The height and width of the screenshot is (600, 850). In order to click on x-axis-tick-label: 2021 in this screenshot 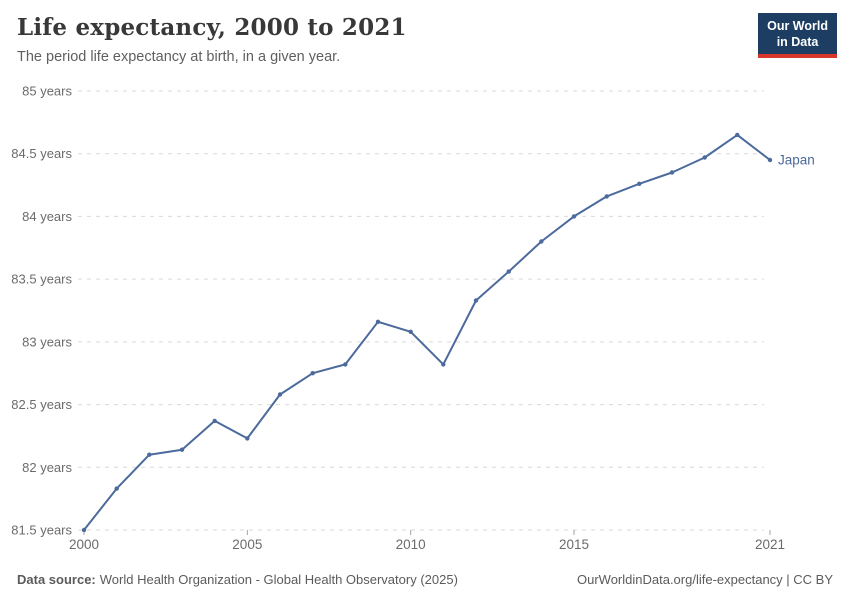, I will do `click(770, 544)`.